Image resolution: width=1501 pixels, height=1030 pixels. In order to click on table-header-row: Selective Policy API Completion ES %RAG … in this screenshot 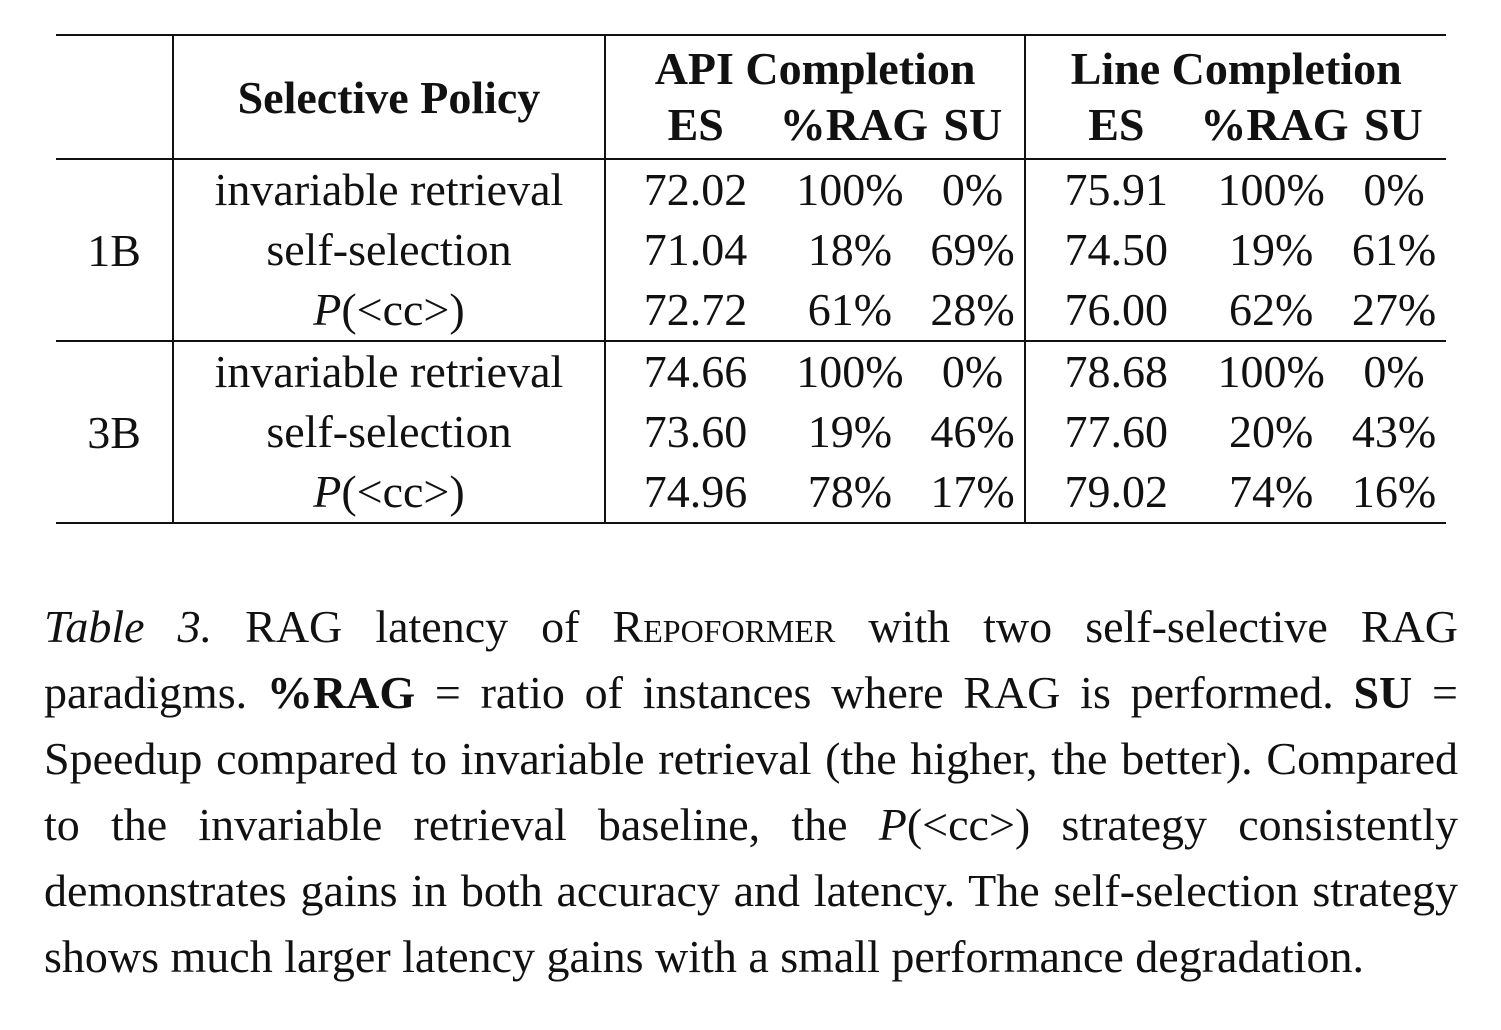, I will do `click(751, 96)`.